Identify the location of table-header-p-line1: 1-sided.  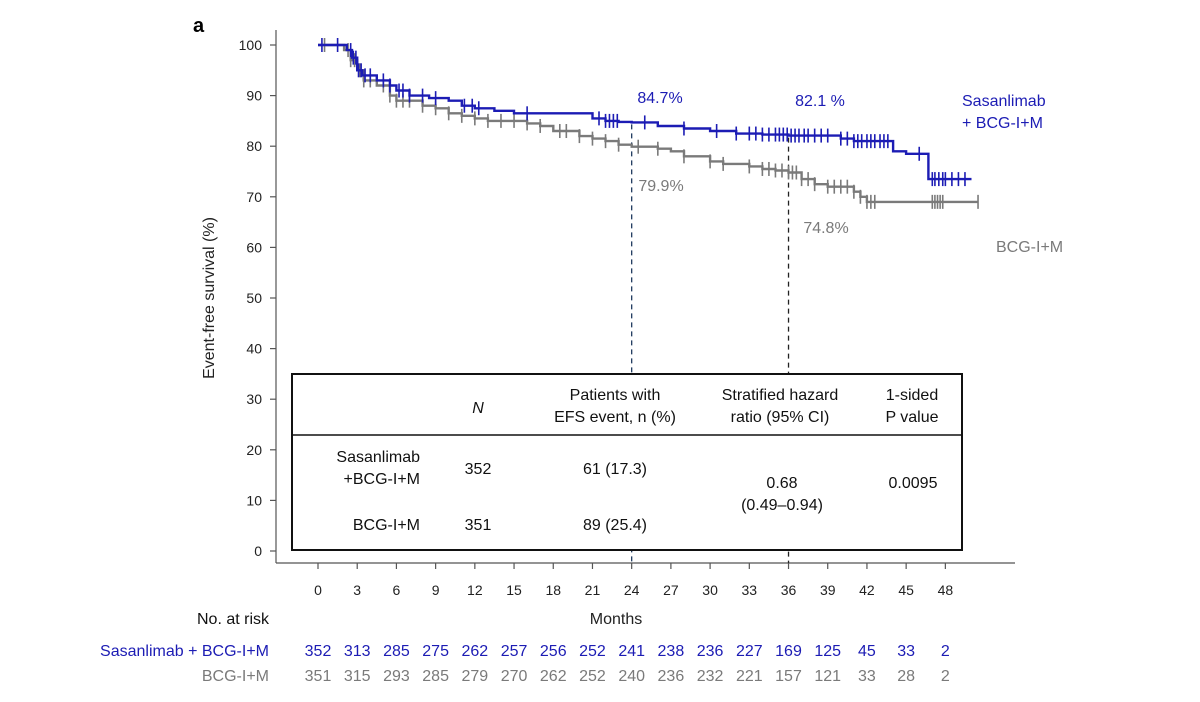
(912, 395).